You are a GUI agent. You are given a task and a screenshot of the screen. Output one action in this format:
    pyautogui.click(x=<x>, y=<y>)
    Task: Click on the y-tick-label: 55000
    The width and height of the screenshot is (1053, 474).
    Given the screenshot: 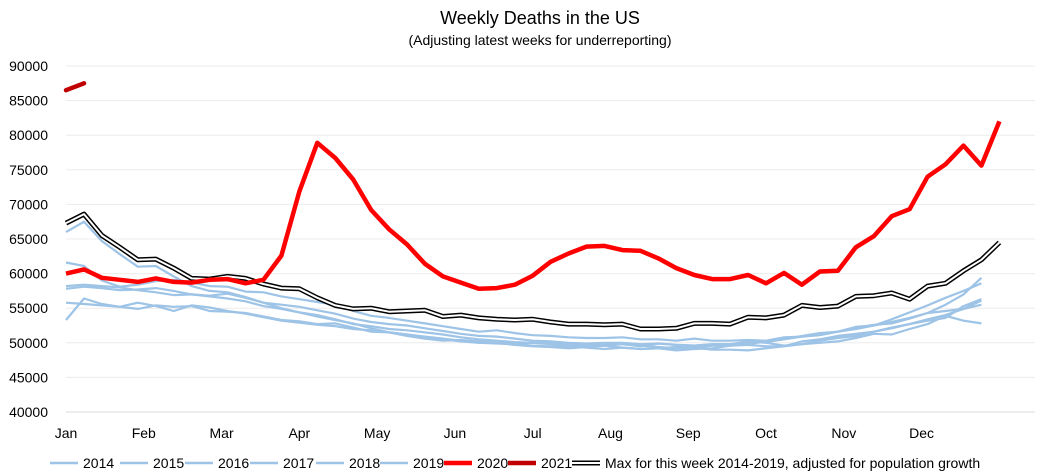 What is the action you would take?
    pyautogui.click(x=28, y=308)
    